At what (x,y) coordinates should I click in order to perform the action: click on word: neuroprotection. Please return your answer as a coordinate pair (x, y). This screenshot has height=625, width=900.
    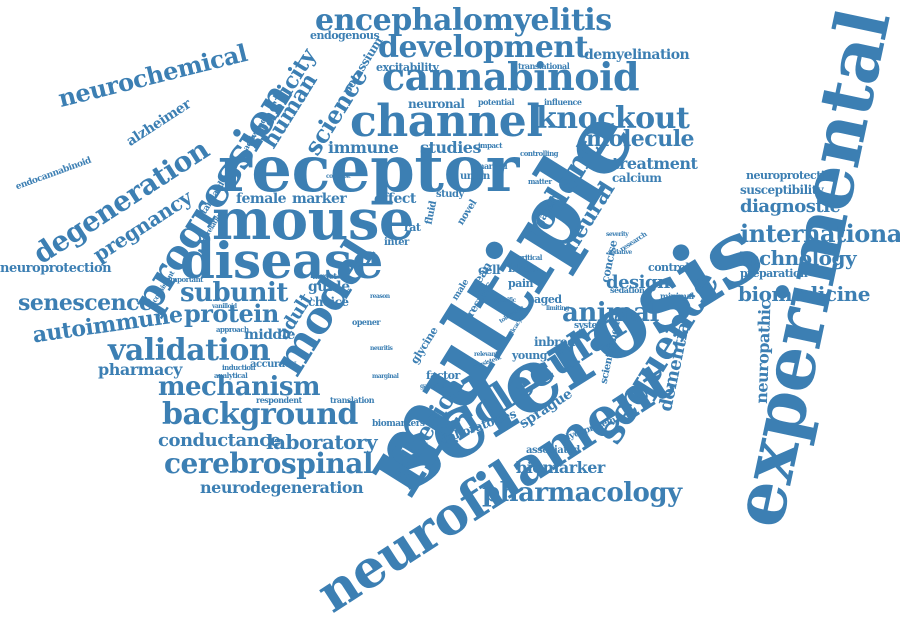
    Looking at the image, I should click on (56, 268).